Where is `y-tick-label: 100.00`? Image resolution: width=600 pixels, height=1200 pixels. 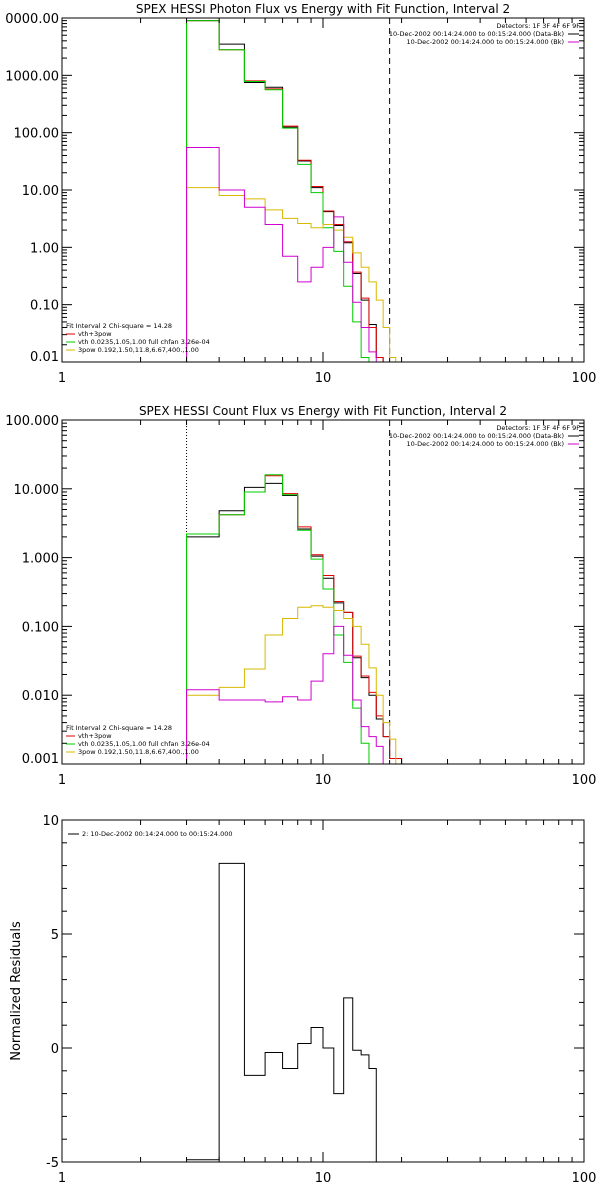 y-tick-label: 100.00 is located at coordinates (37, 134).